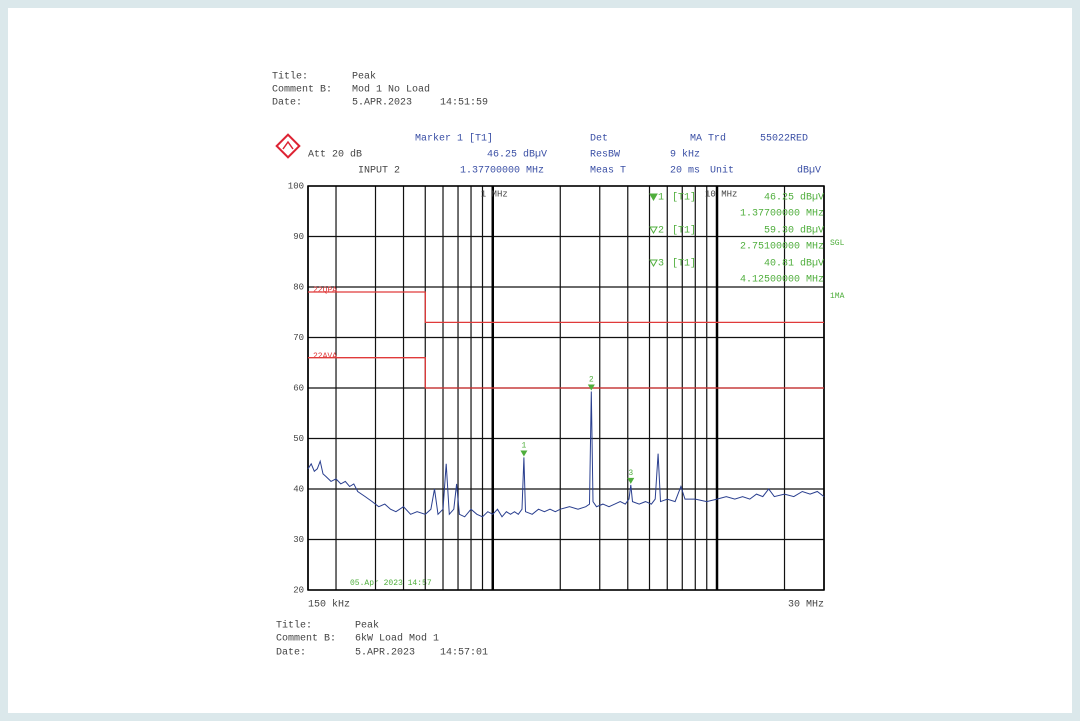 Image resolution: width=1080 pixels, height=721 pixels. I want to click on y-tick-label: 30, so click(298, 540).